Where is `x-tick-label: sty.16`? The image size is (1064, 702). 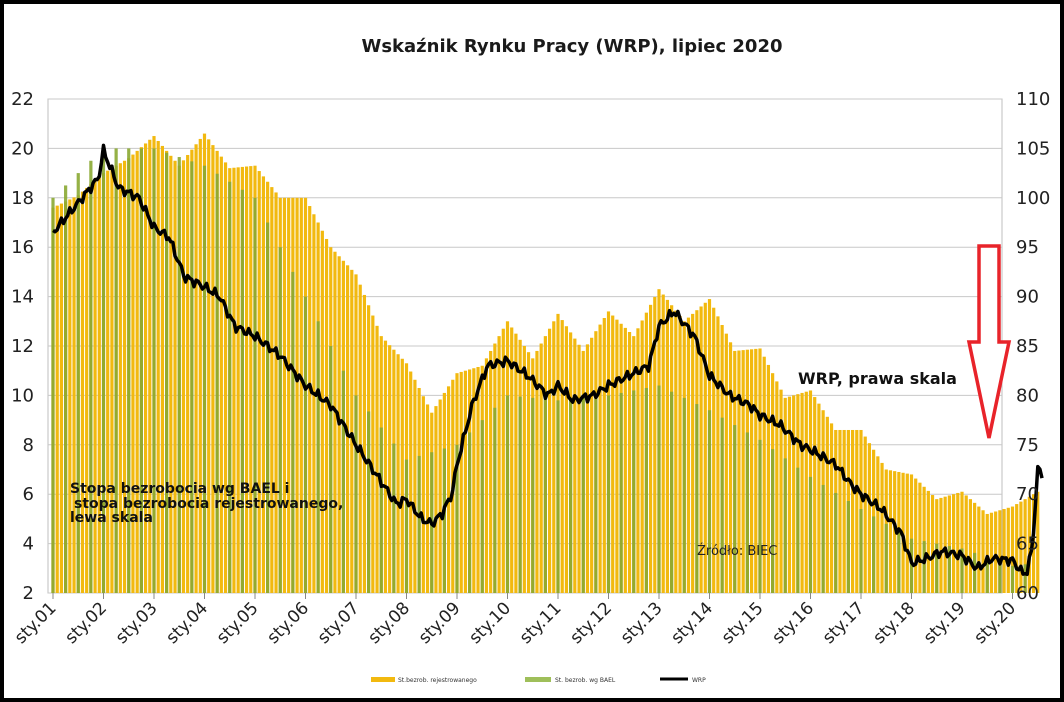 x-tick-label: sty.16 is located at coordinates (793, 623).